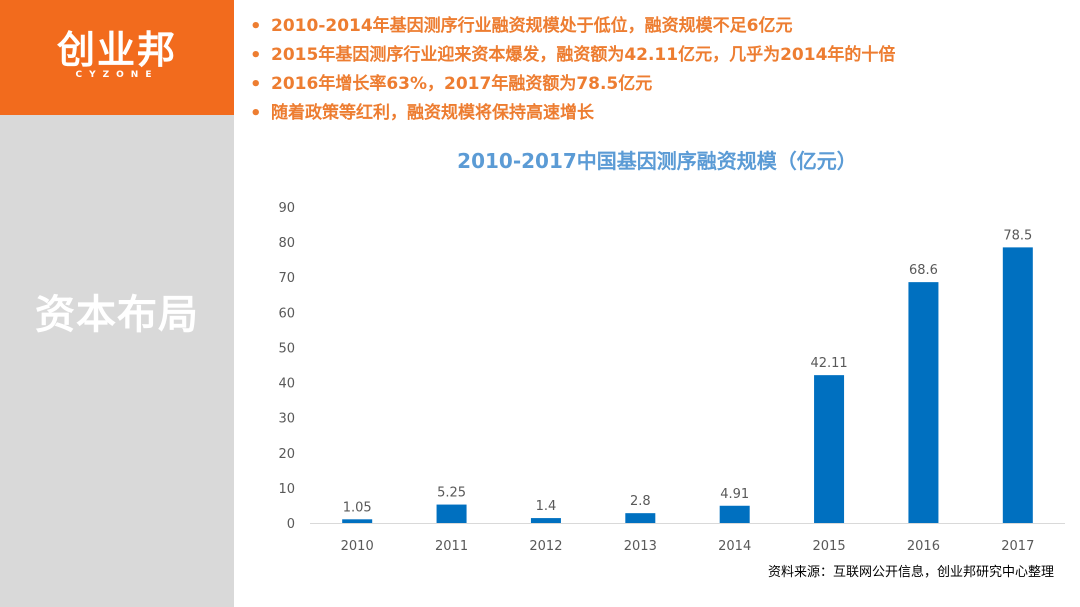 This screenshot has width=1080, height=607. What do you see at coordinates (546, 506) in the screenshot?
I see `data-label: 1.4` at bounding box center [546, 506].